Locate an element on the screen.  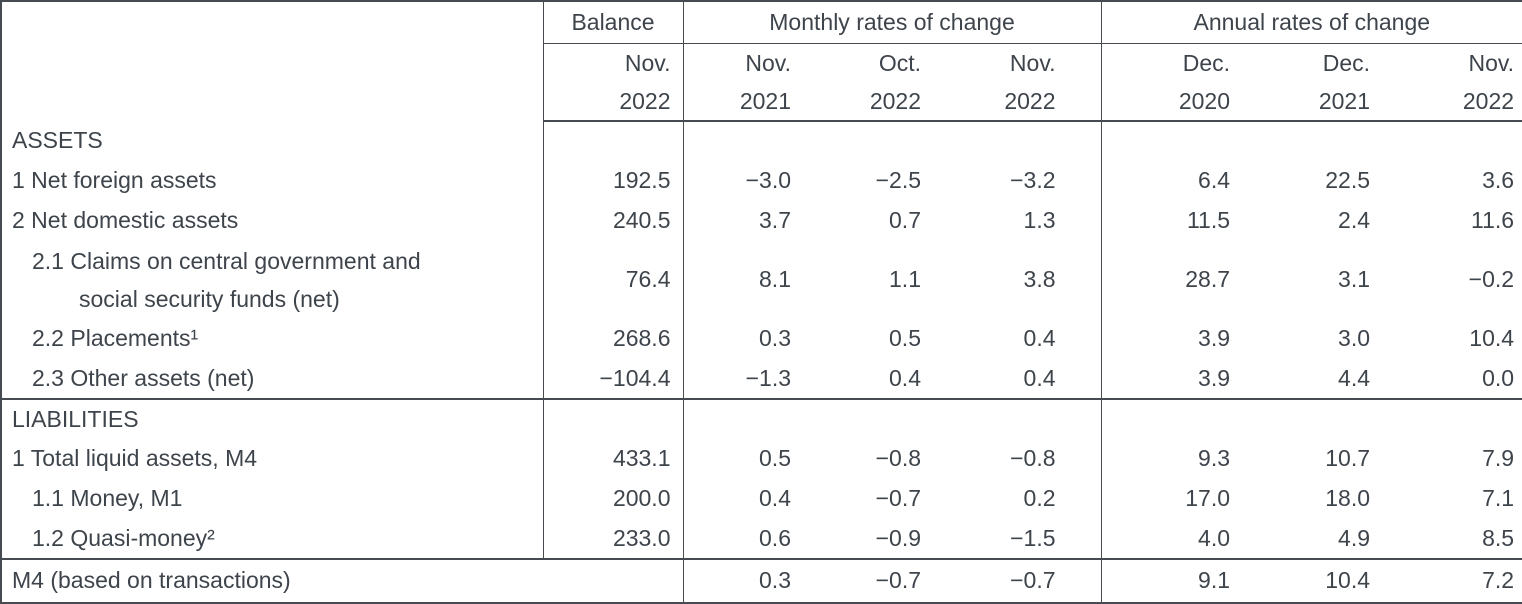
annual-rate-value: 3.9 is located at coordinates (1214, 338).